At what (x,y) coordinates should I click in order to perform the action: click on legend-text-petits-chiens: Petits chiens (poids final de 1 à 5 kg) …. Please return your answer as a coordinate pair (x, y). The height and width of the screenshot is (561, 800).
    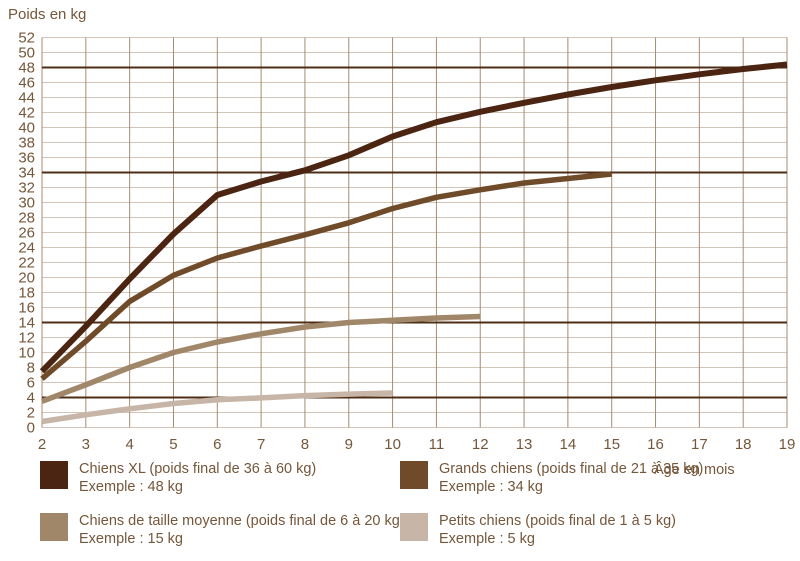
    Looking at the image, I should click on (557, 530).